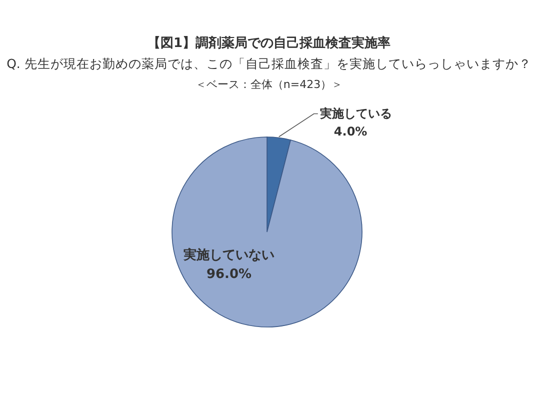 This screenshot has width=538, height=400. What do you see at coordinates (269, 63) in the screenshot?
I see `chart-subtitle: Q. 先生が現在お勤めの薬局では、この「自己採血検査」を実施していらっしゃいますか？` at bounding box center [269, 63].